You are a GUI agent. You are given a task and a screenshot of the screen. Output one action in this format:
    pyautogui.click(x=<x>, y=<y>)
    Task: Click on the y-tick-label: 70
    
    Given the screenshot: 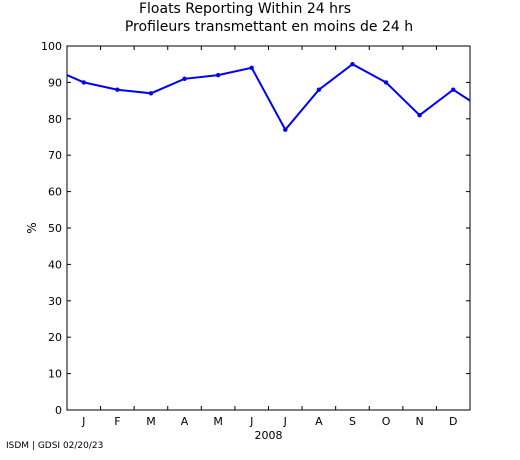 What is the action you would take?
    pyautogui.click(x=55, y=155)
    